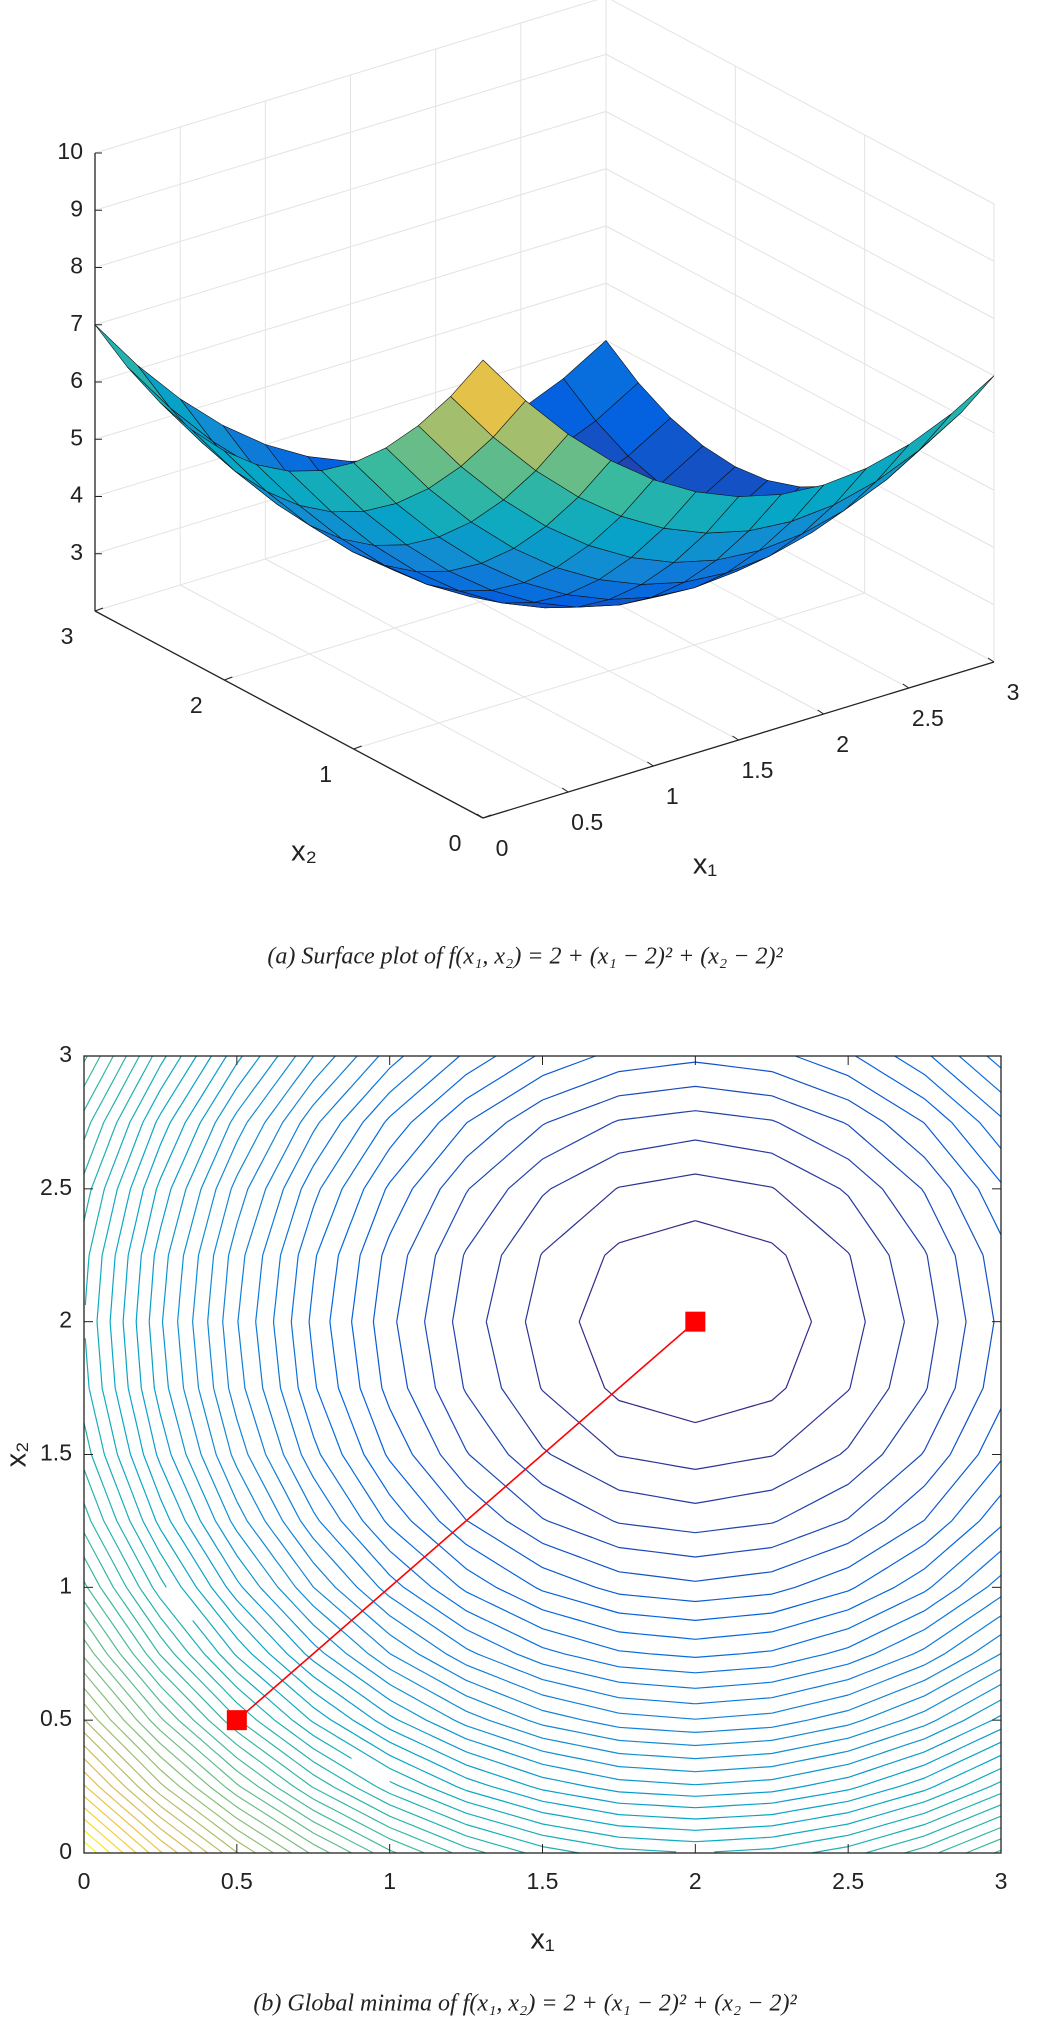 Image resolution: width=1050 pixels, height=2025 pixels. What do you see at coordinates (56, 1187) in the screenshot?
I see `y-tick-label: 2.5` at bounding box center [56, 1187].